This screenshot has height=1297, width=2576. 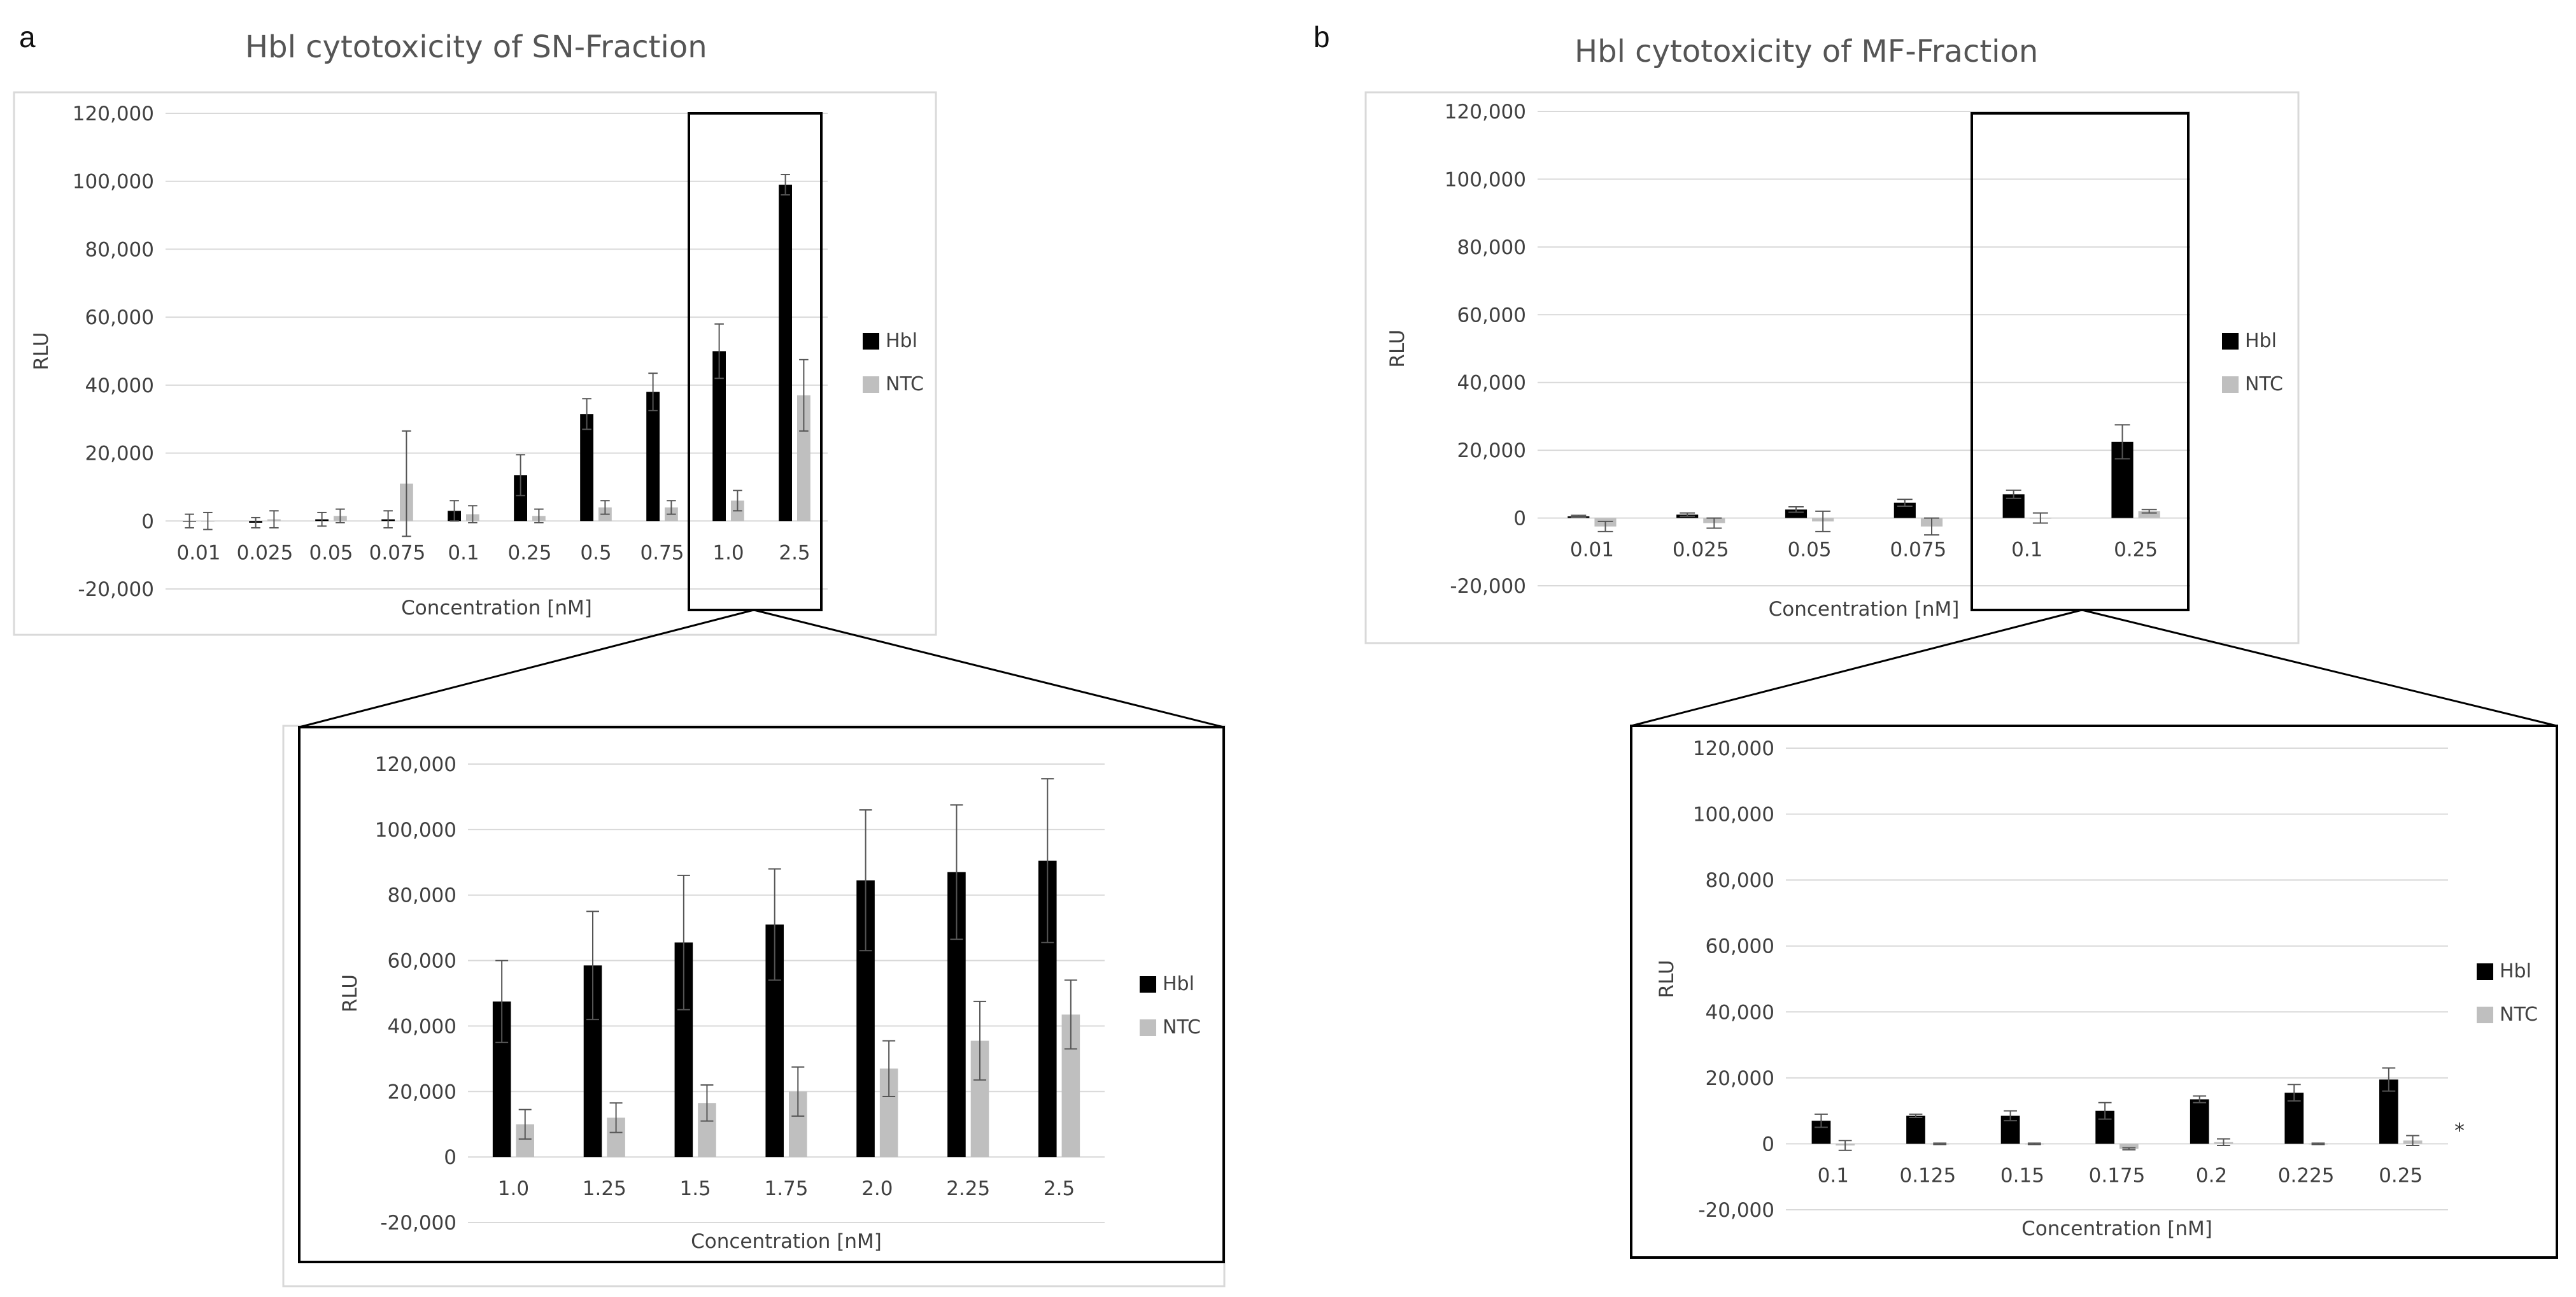 I want to click on mf-main-ytick-label: 80,000, so click(x=1491, y=247).